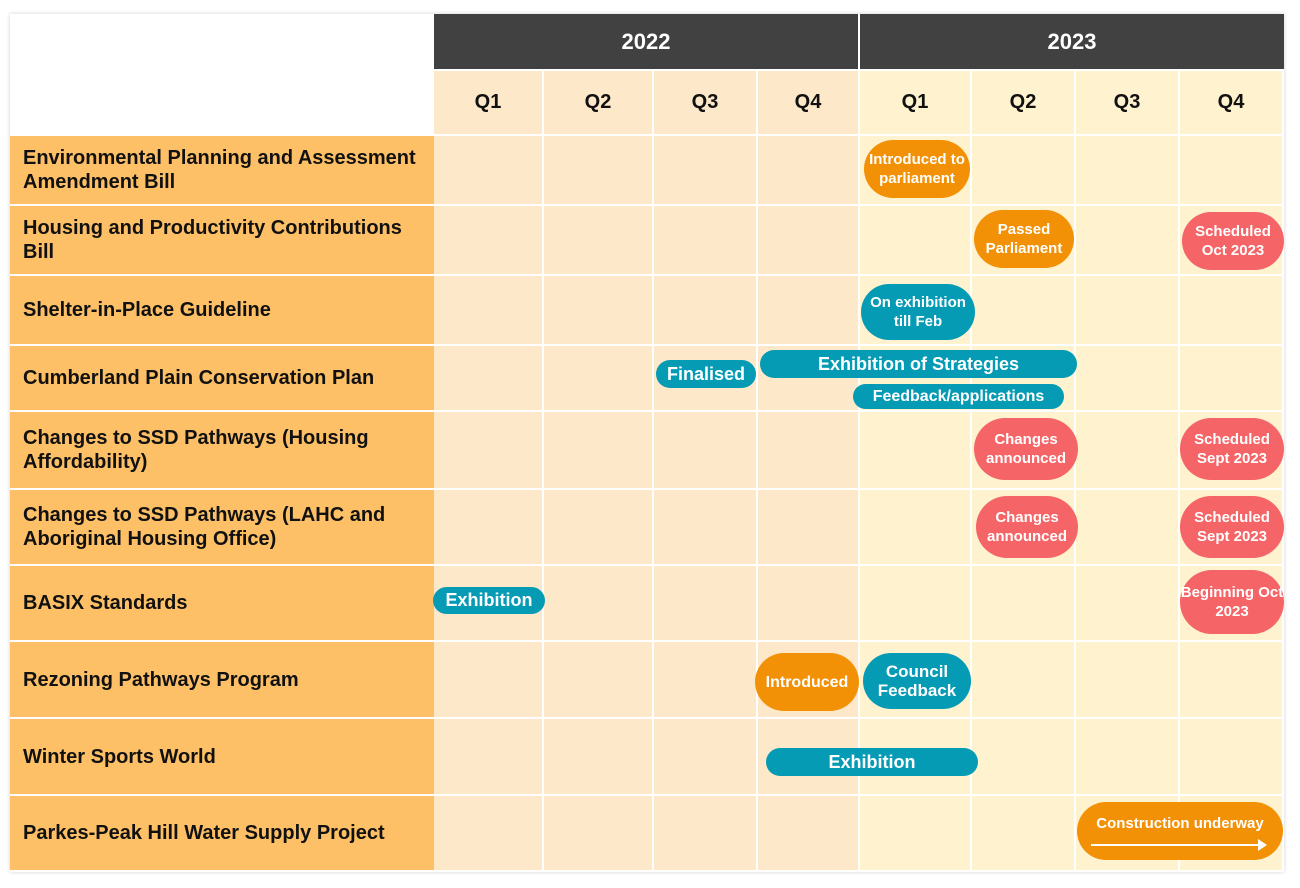 This screenshot has width=1300, height=888. I want to click on year-header-2023: 2023, so click(1072, 41).